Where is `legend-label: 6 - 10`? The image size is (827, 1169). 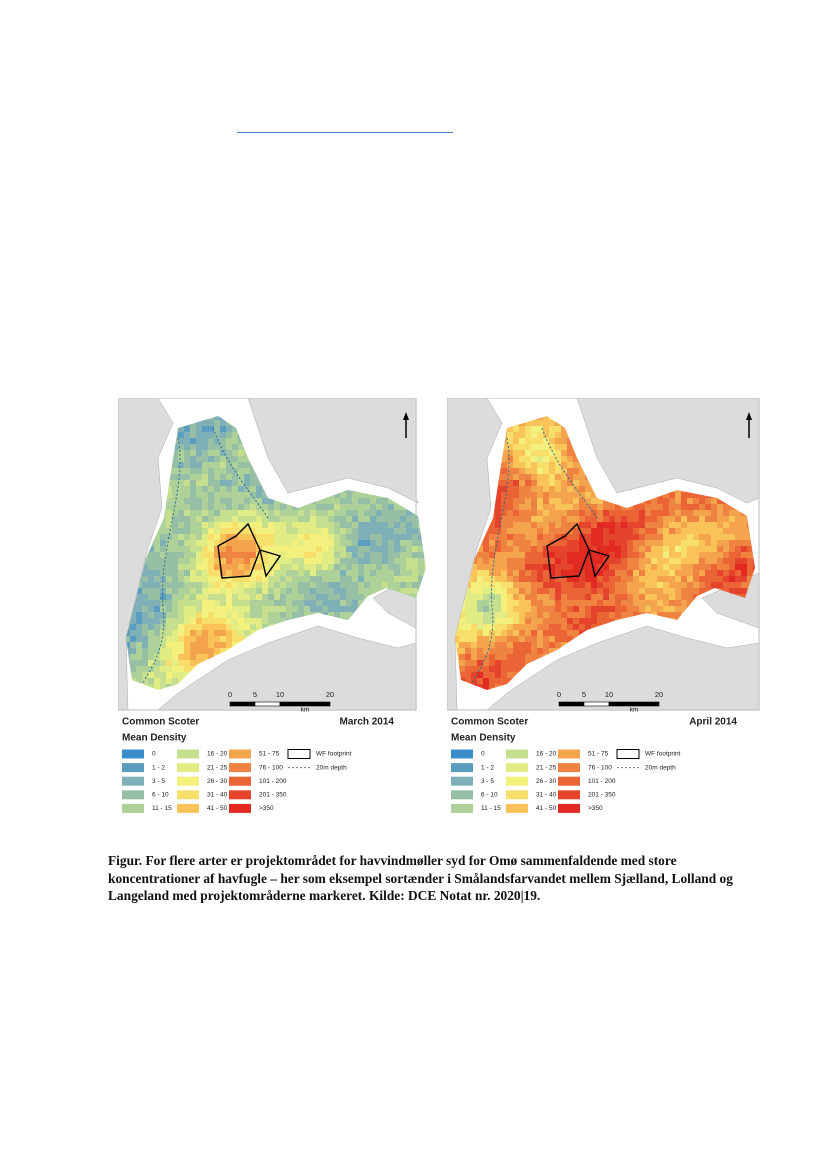
legend-label: 6 - 10 is located at coordinates (160, 795).